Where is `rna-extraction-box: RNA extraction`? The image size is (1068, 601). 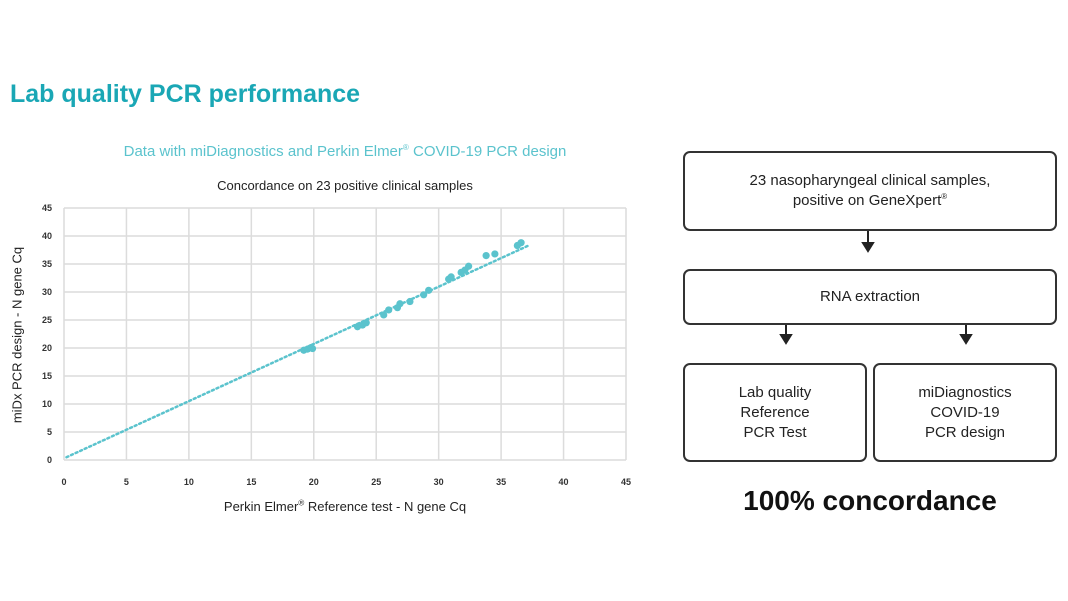 rna-extraction-box: RNA extraction is located at coordinates (870, 297).